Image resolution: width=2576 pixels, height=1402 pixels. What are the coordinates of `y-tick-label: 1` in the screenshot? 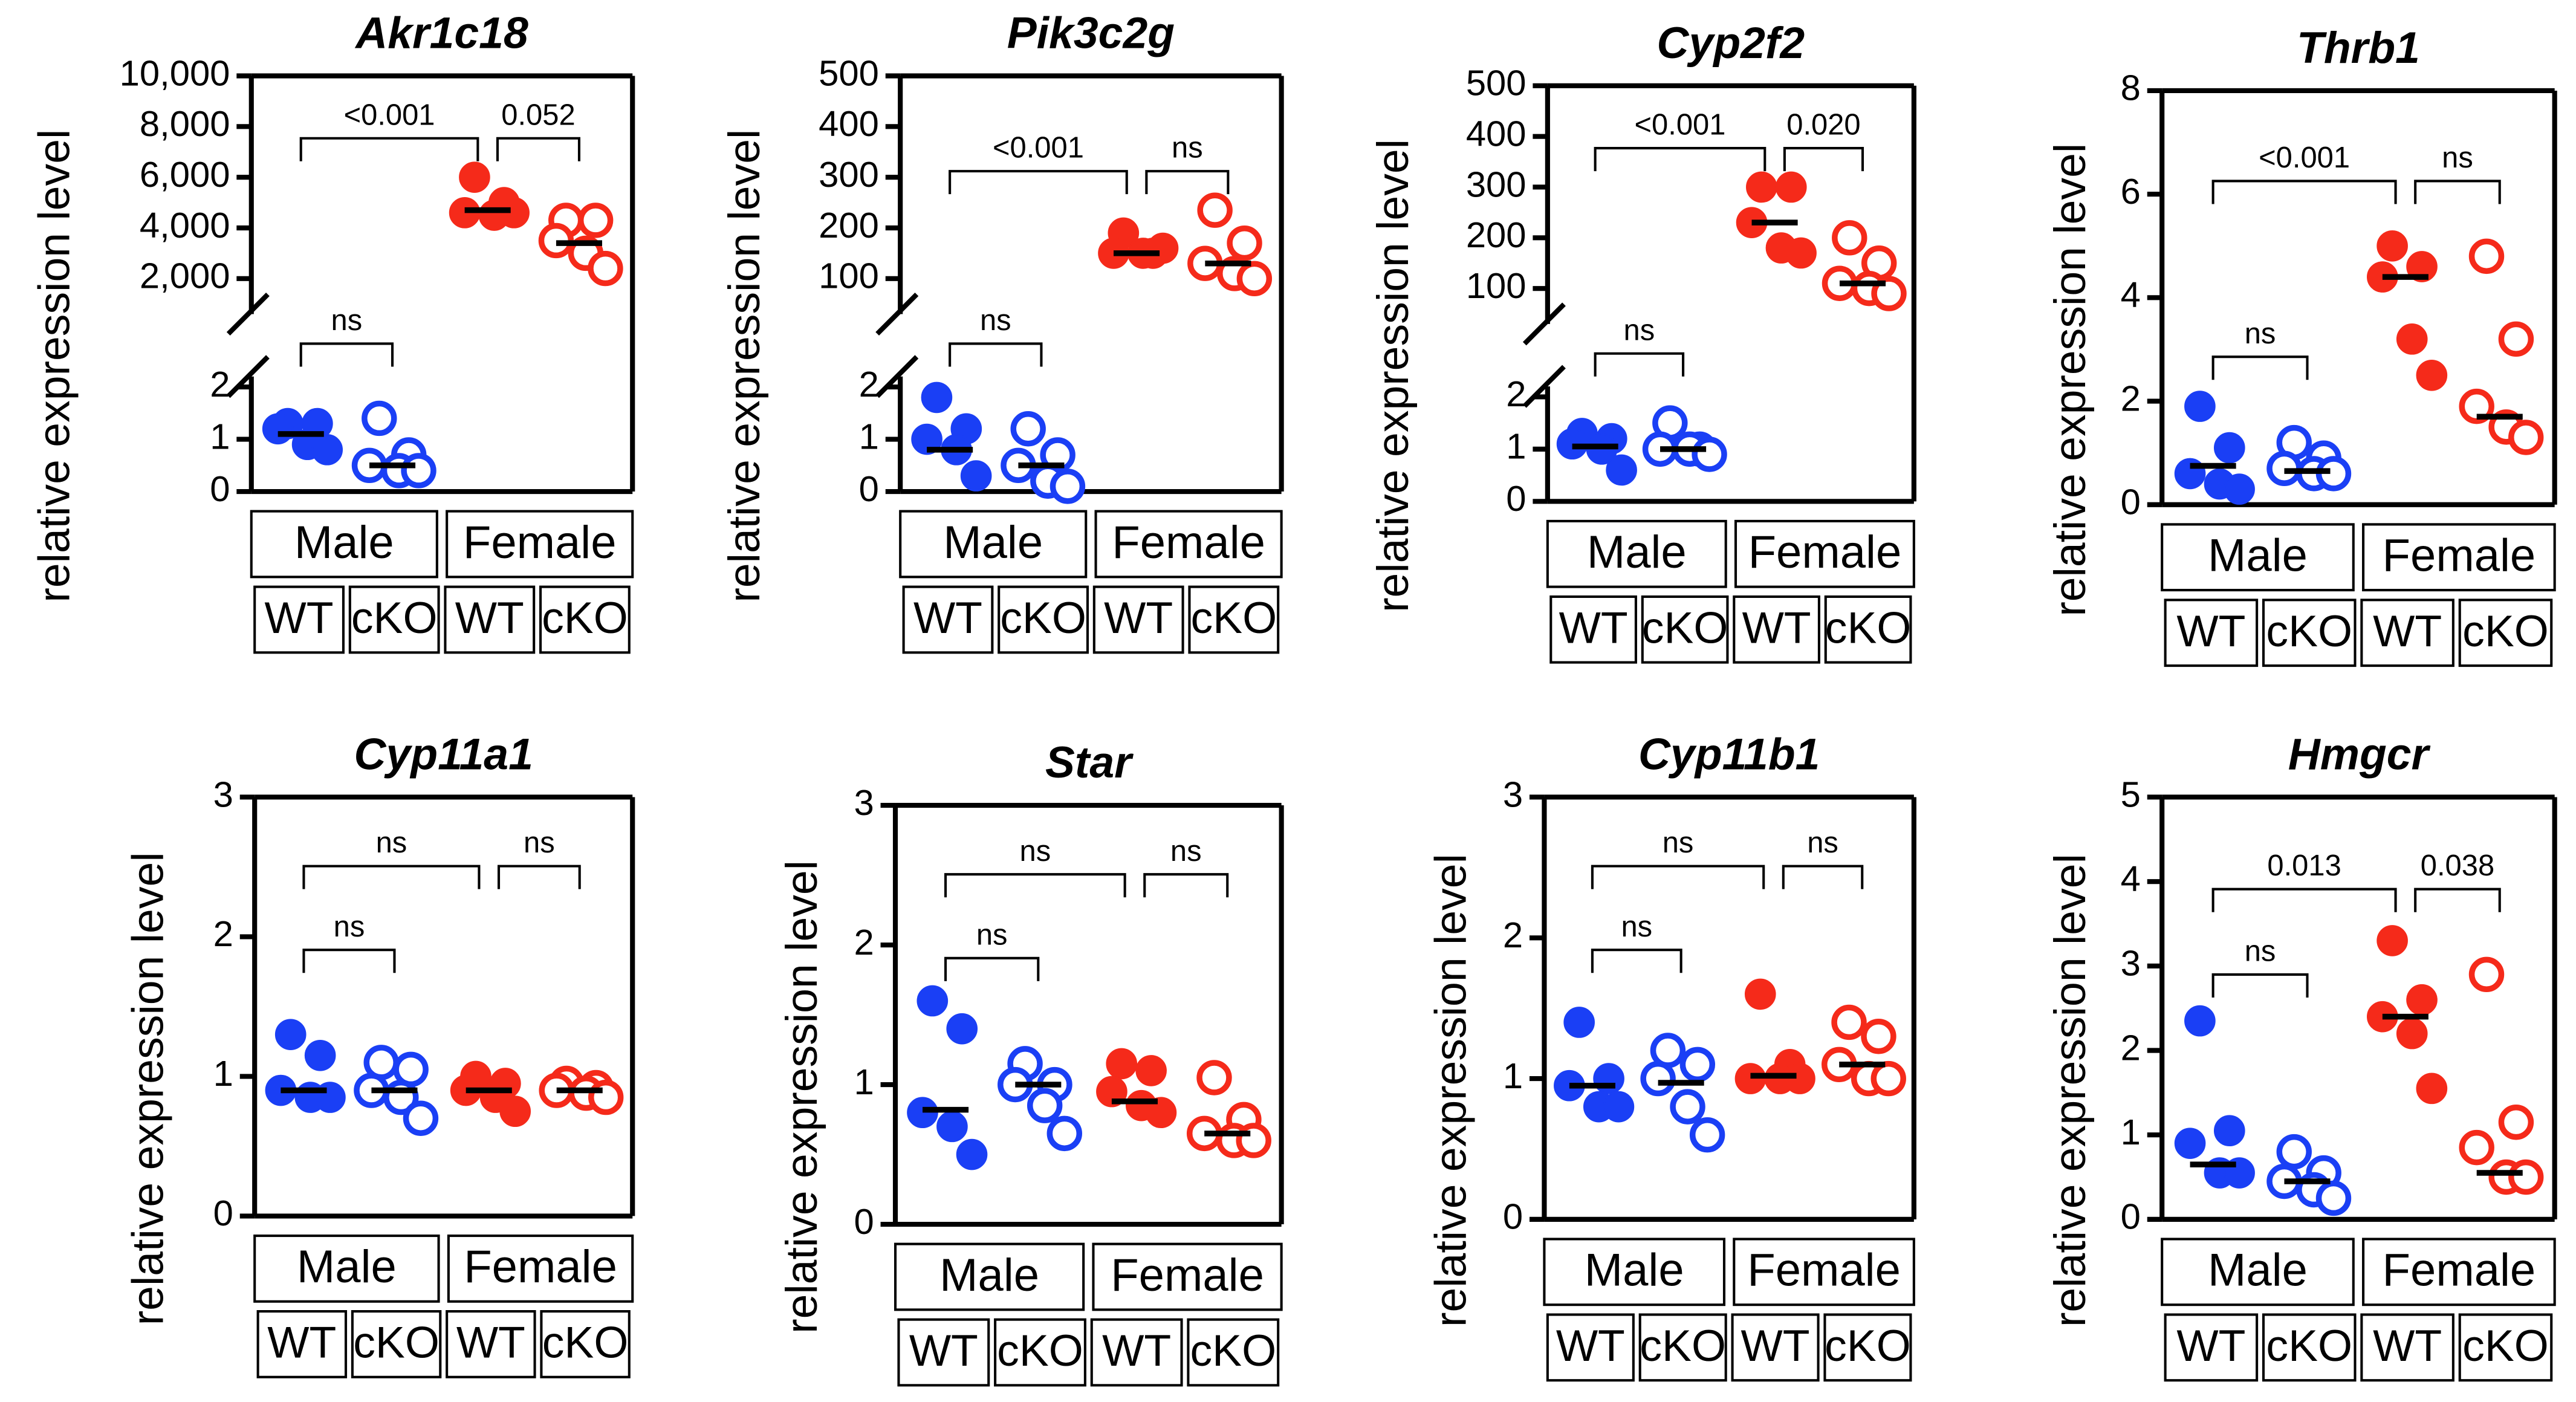 It's located at (2131, 1132).